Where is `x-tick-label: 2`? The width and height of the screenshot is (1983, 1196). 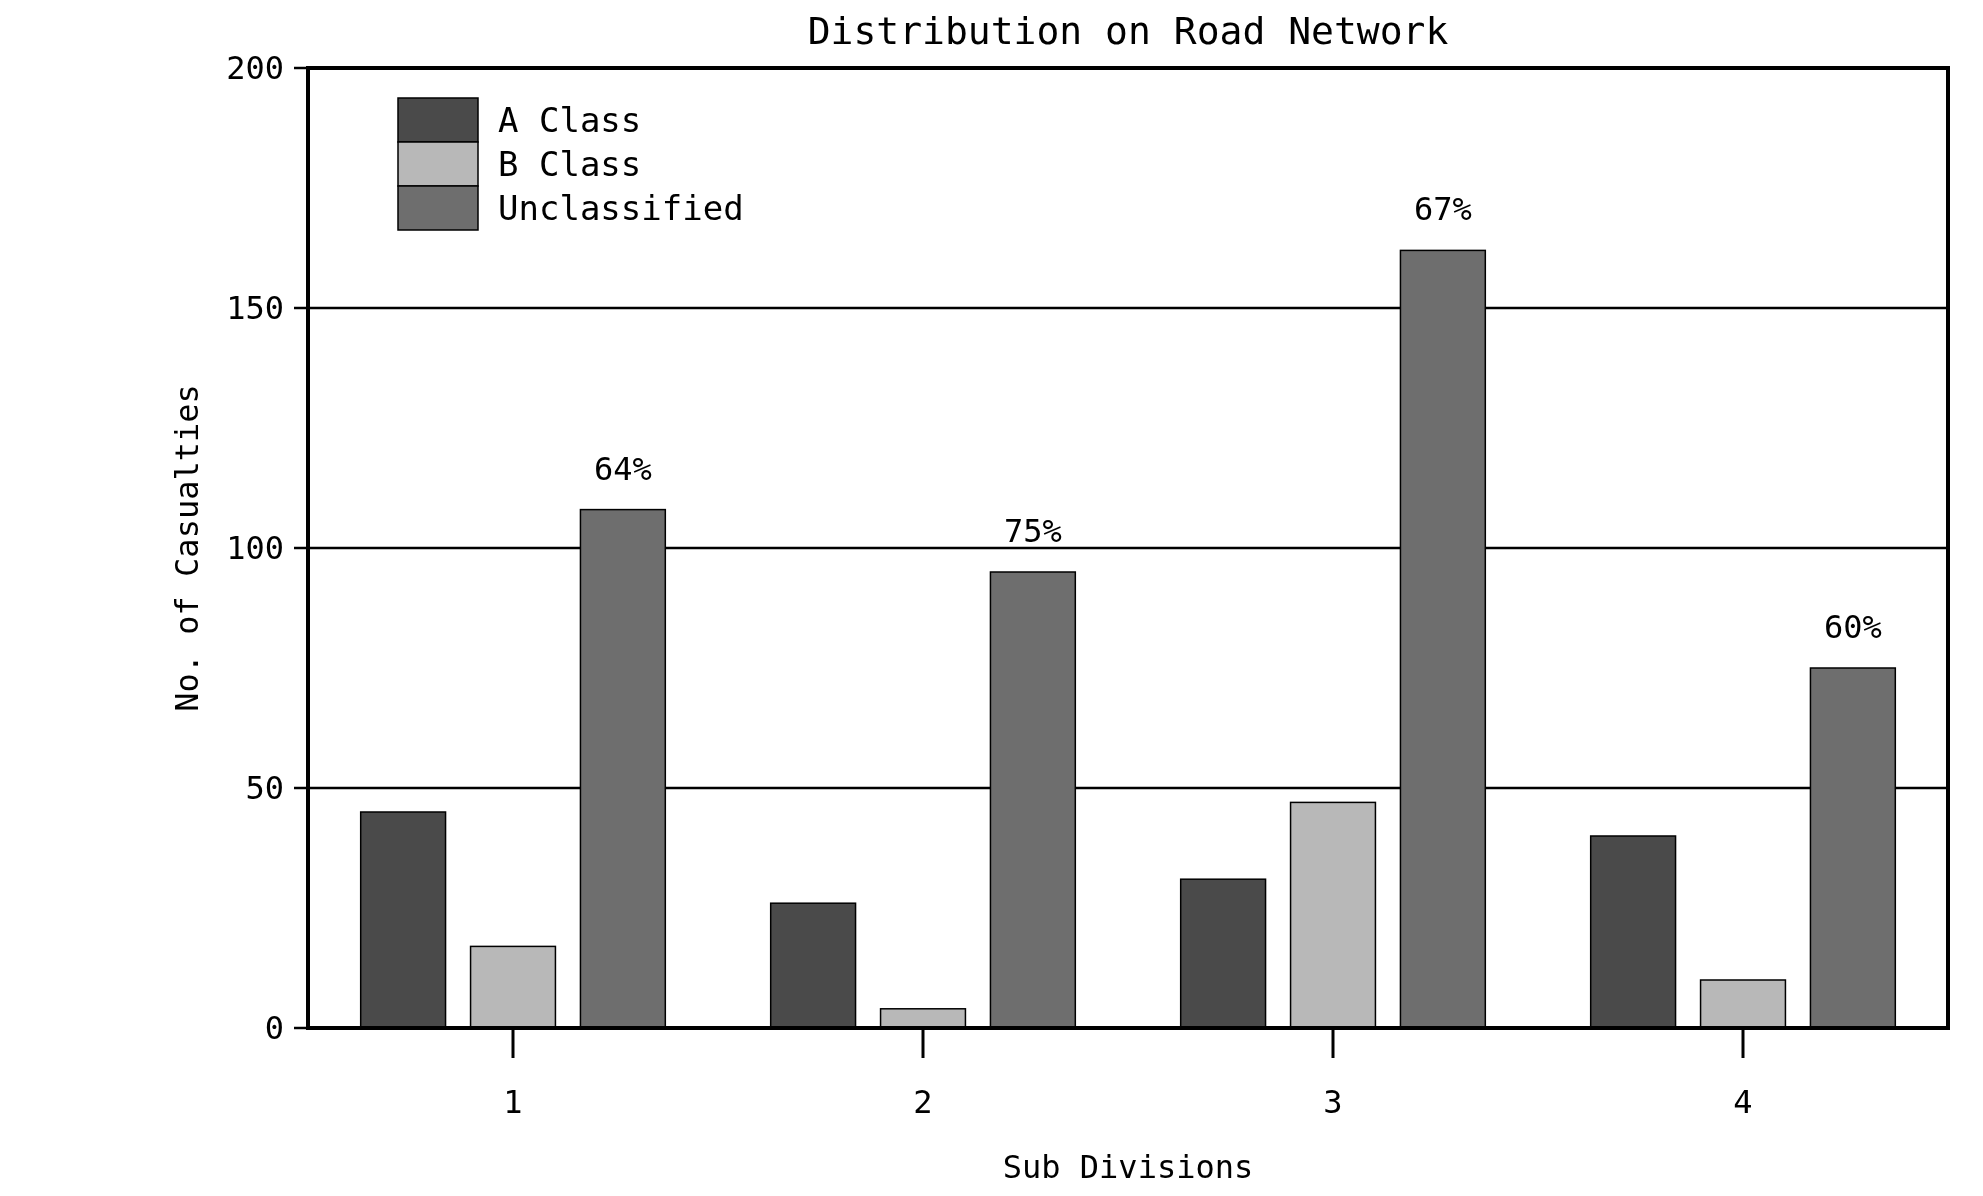 x-tick-label: 2 is located at coordinates (923, 1102).